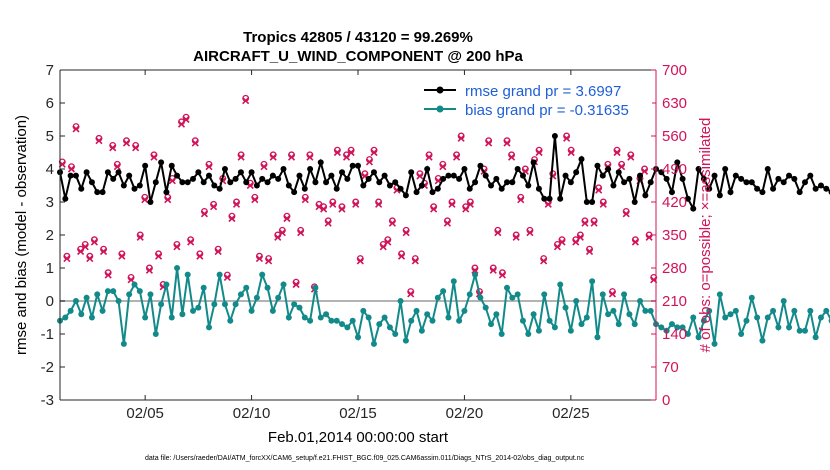 Image resolution: width=830 pixels, height=470 pixels. Describe the element at coordinates (50, 268) in the screenshot. I see `y-left-tick-label: 1` at that location.